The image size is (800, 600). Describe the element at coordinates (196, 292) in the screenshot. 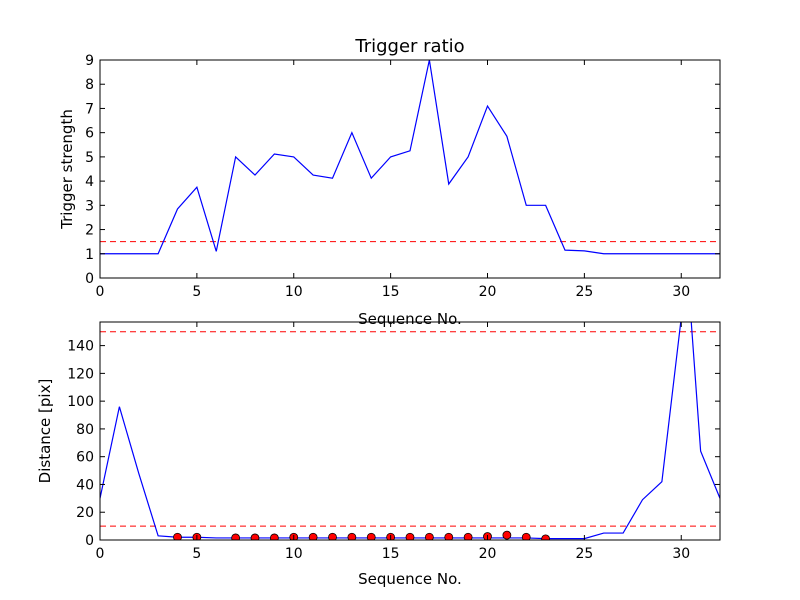

I see `top-x-tick-label: 5` at that location.